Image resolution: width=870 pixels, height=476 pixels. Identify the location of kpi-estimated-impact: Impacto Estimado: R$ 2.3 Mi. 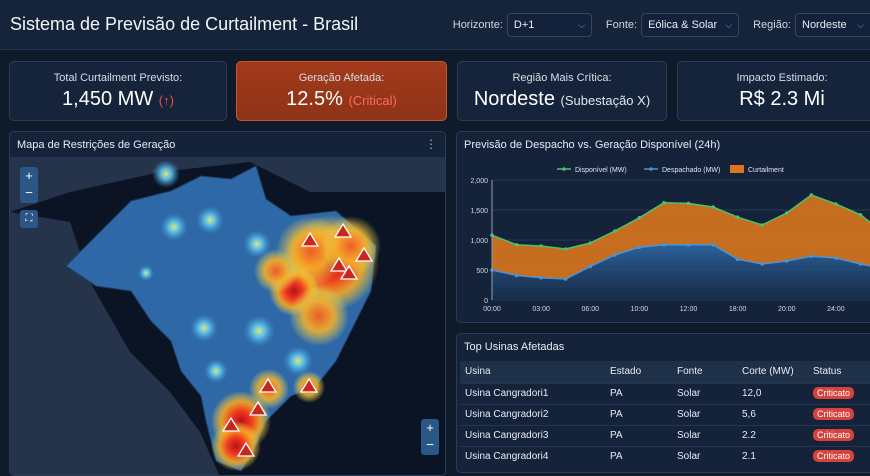
(773, 91).